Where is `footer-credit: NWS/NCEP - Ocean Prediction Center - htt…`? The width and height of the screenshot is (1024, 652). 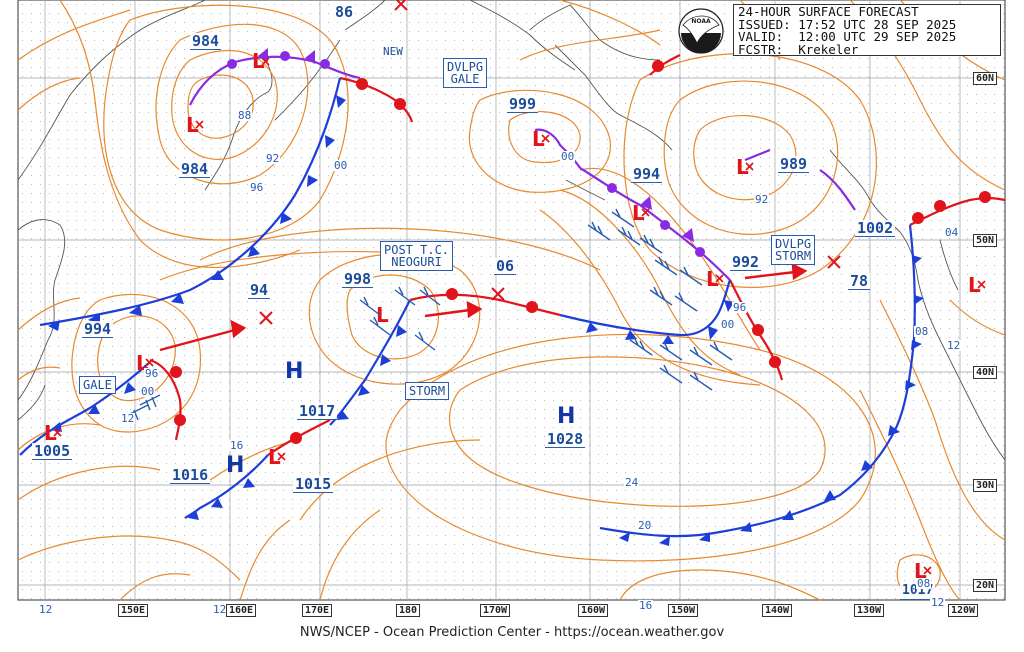
footer-credit: NWS/NCEP - Ocean Prediction Center - htt… is located at coordinates (512, 632).